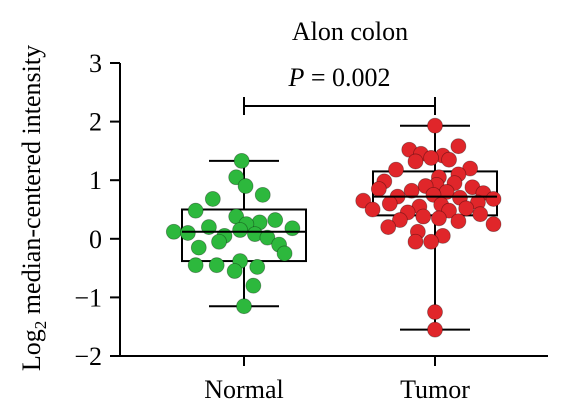 This screenshot has height=420, width=563. I want to click on chart-title: Alon colon, so click(350, 31).